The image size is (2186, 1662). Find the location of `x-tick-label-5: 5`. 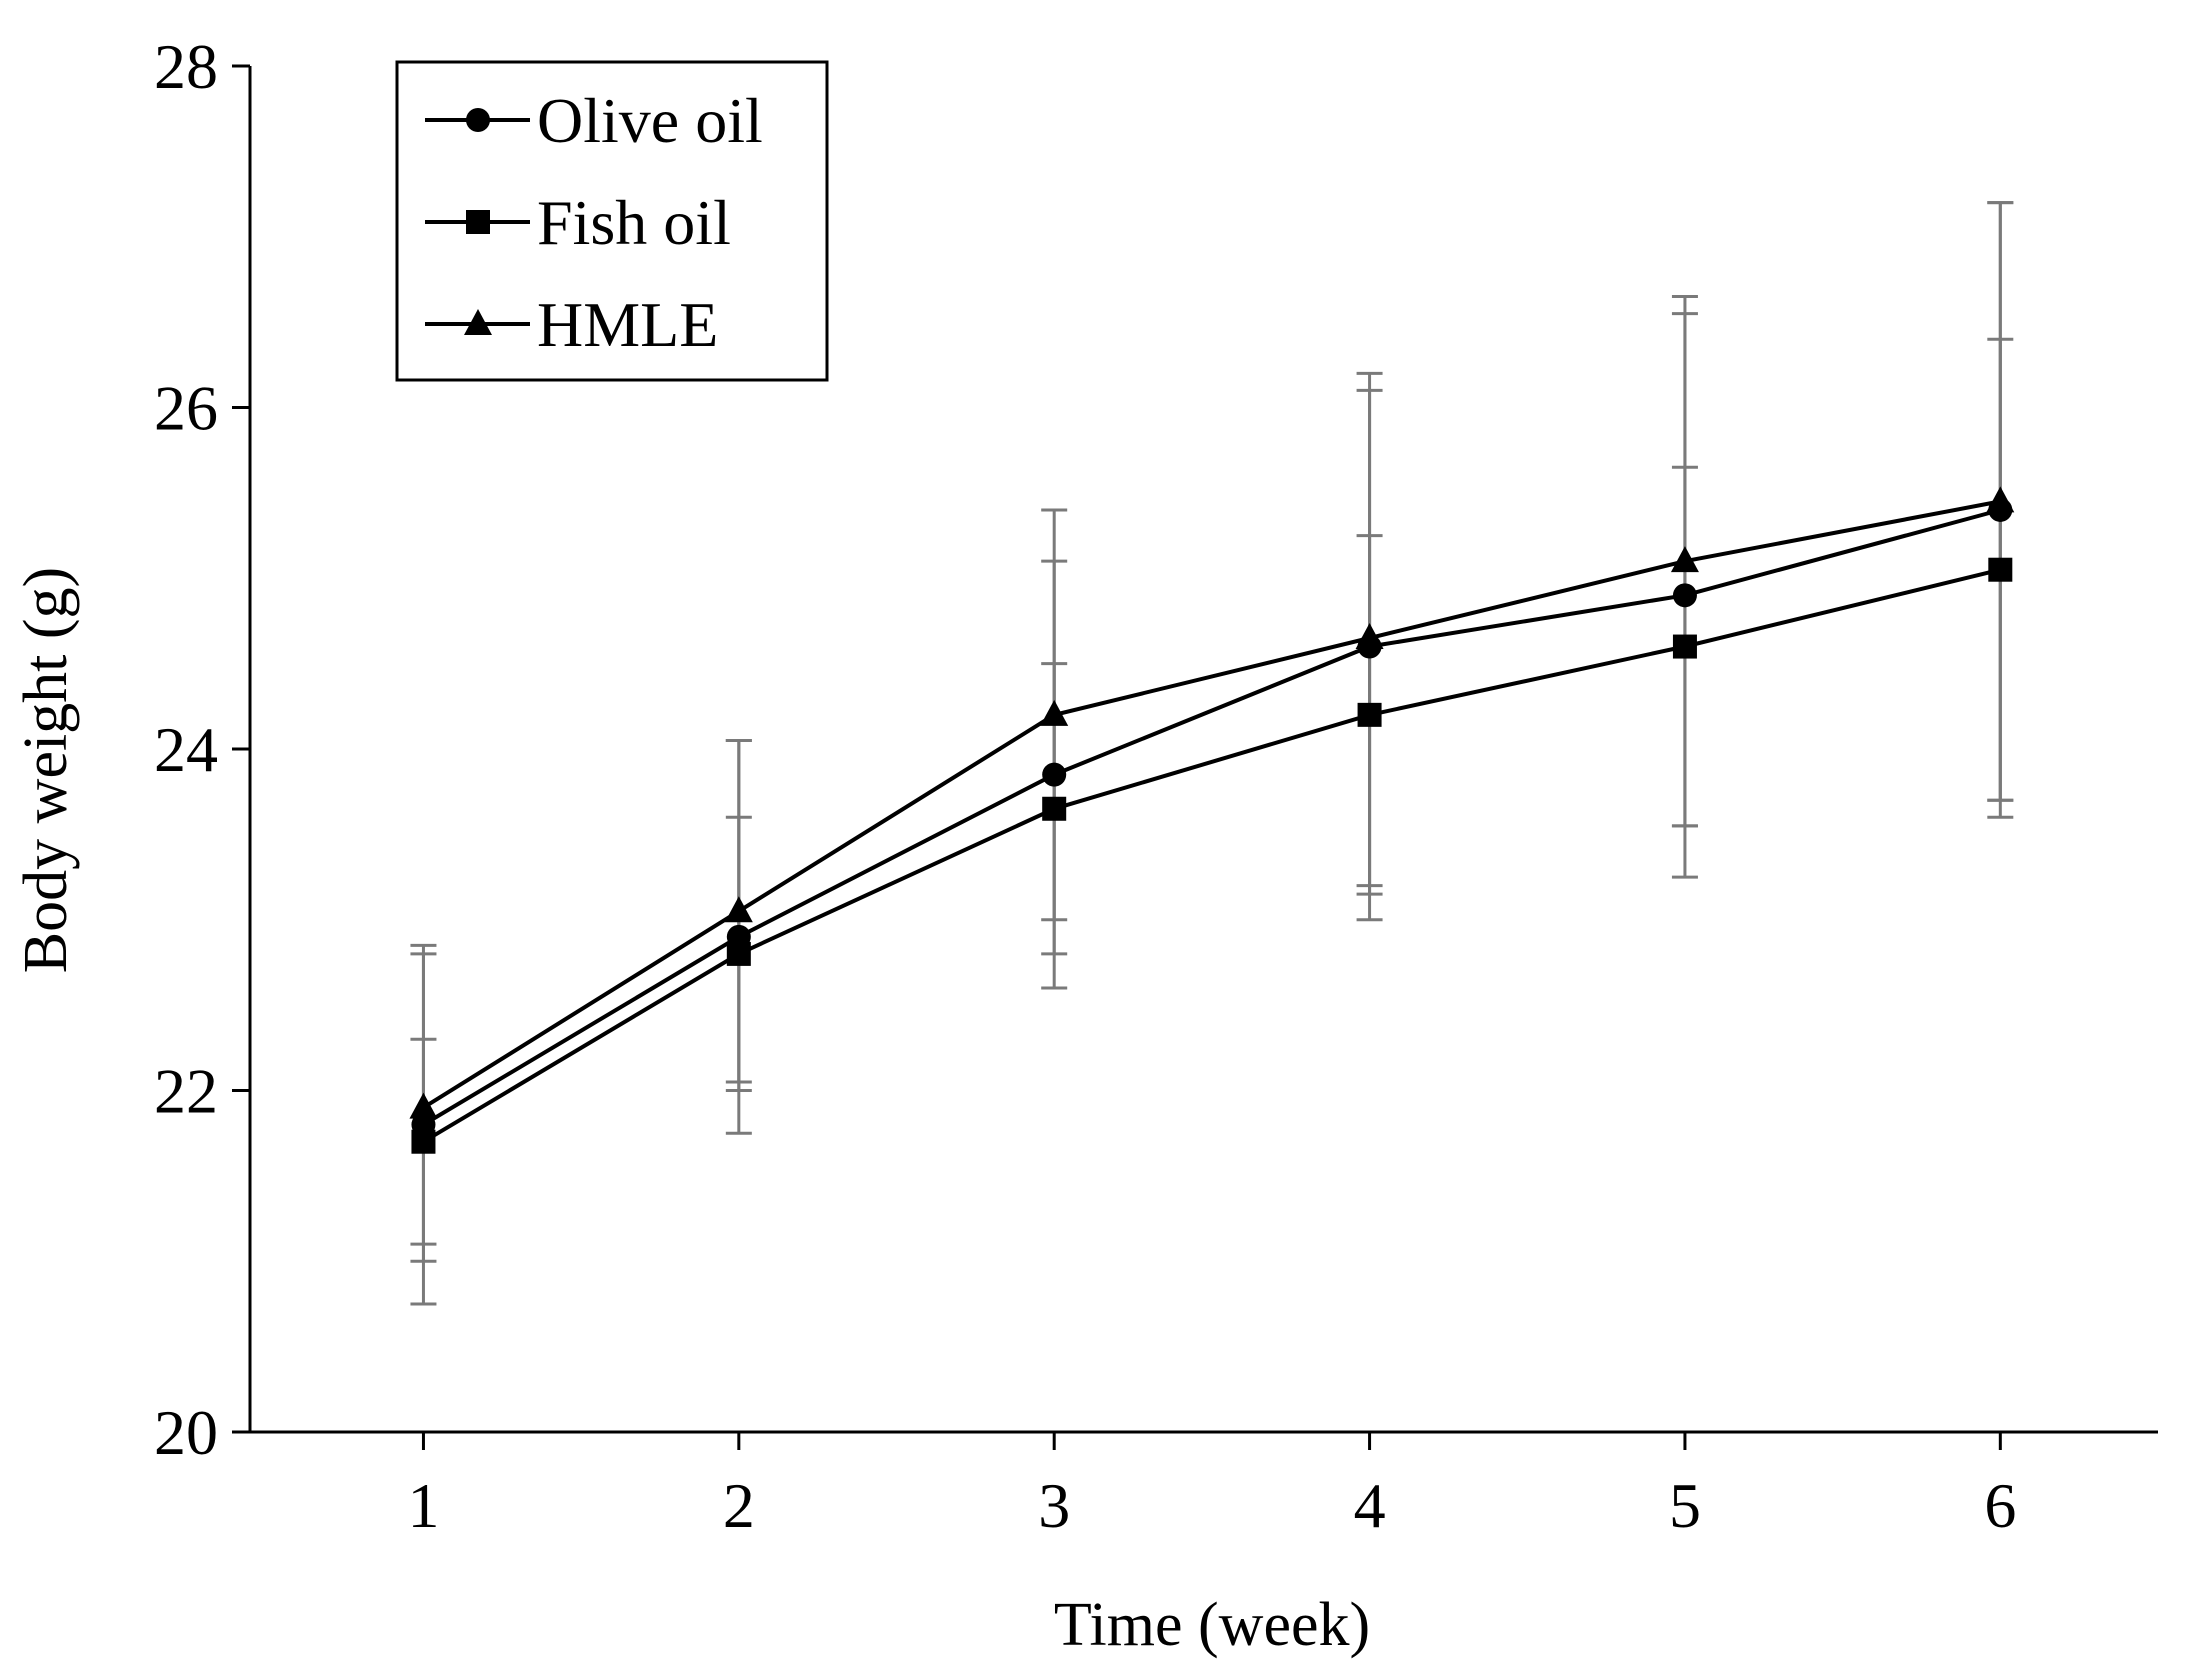

x-tick-label-5: 5 is located at coordinates (1685, 1505).